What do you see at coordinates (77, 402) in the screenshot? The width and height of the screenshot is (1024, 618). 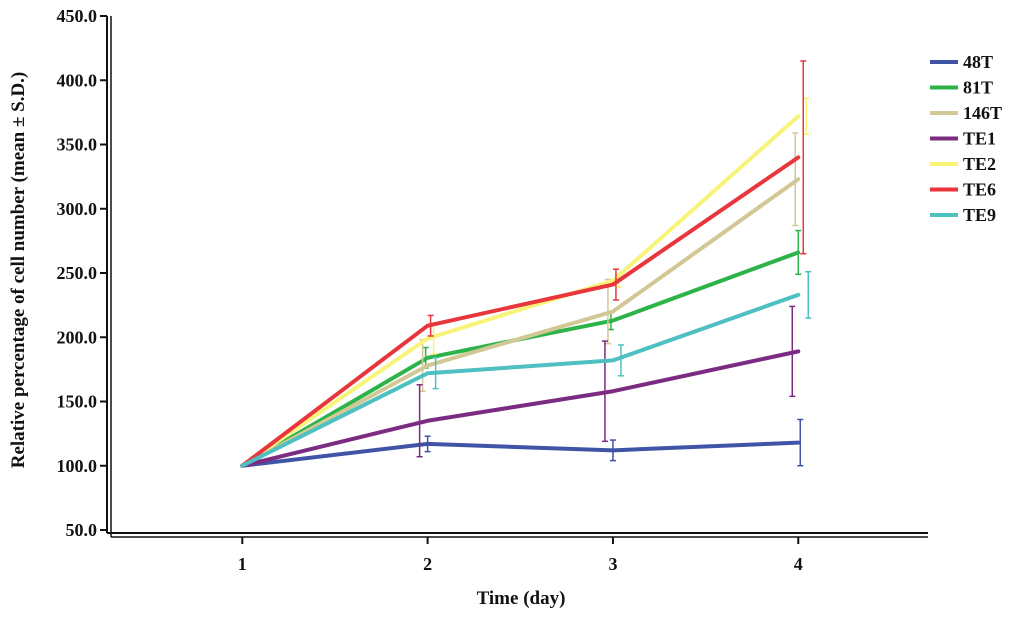 I see `y-tick-label: 150.0` at bounding box center [77, 402].